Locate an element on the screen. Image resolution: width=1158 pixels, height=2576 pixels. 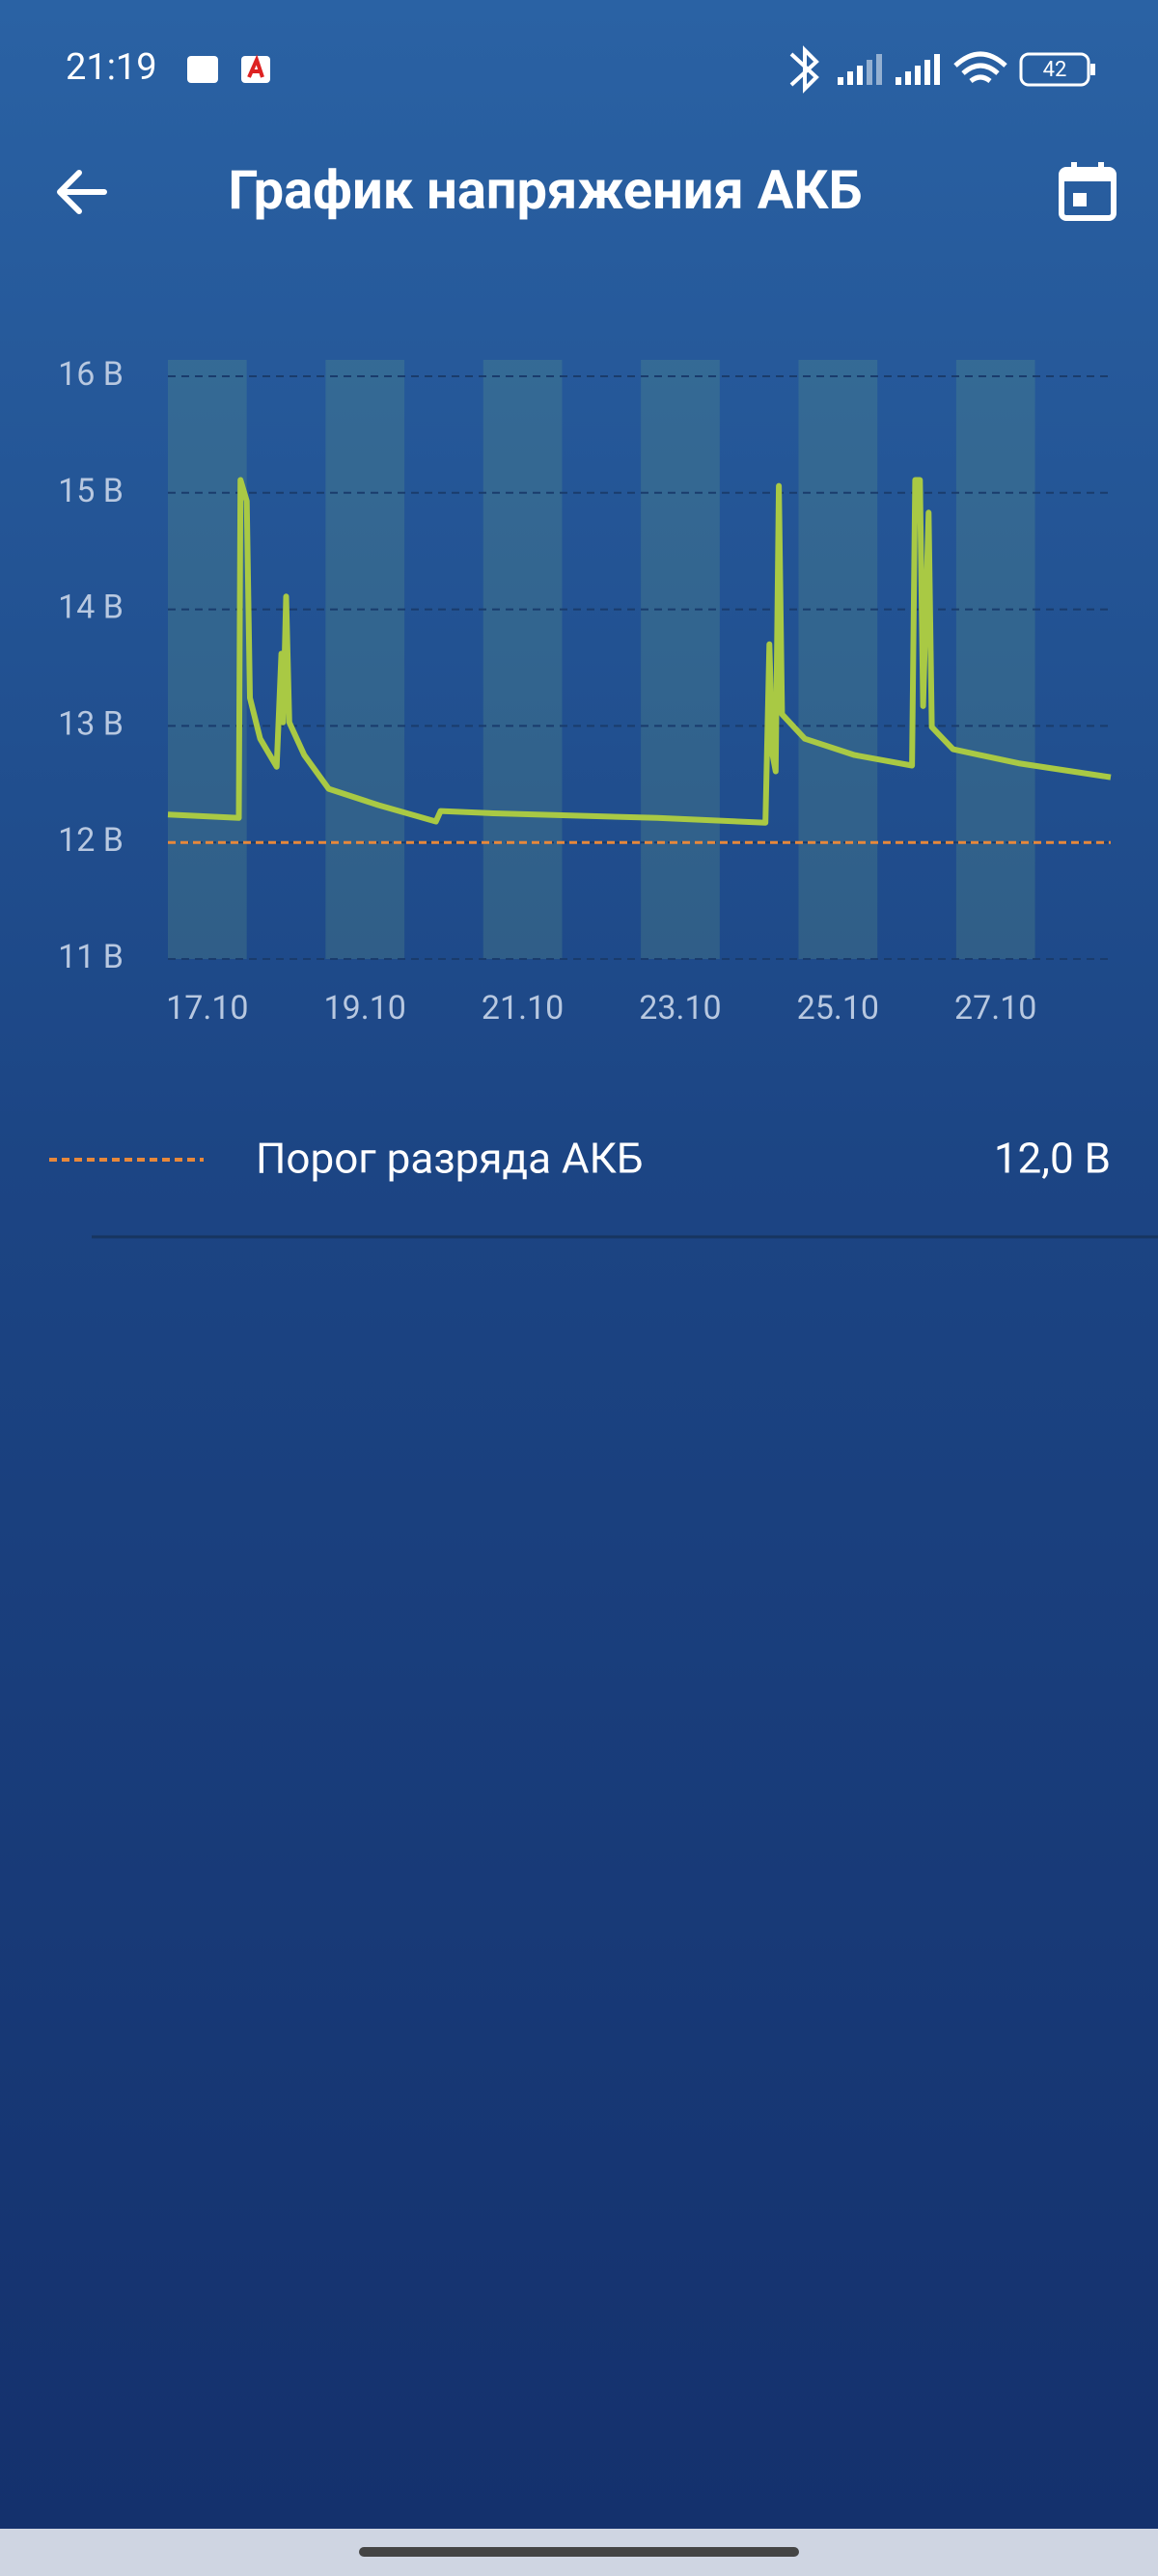
battery-level: 42 is located at coordinates (1055, 70).